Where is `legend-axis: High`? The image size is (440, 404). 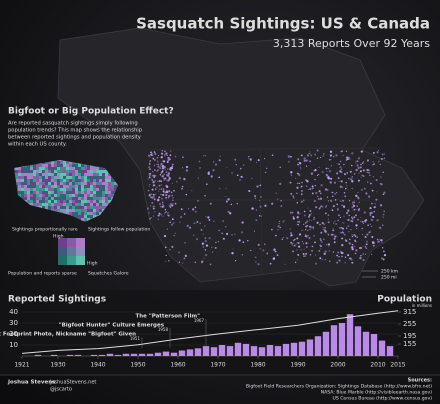 legend-axis: High is located at coordinates (58, 237).